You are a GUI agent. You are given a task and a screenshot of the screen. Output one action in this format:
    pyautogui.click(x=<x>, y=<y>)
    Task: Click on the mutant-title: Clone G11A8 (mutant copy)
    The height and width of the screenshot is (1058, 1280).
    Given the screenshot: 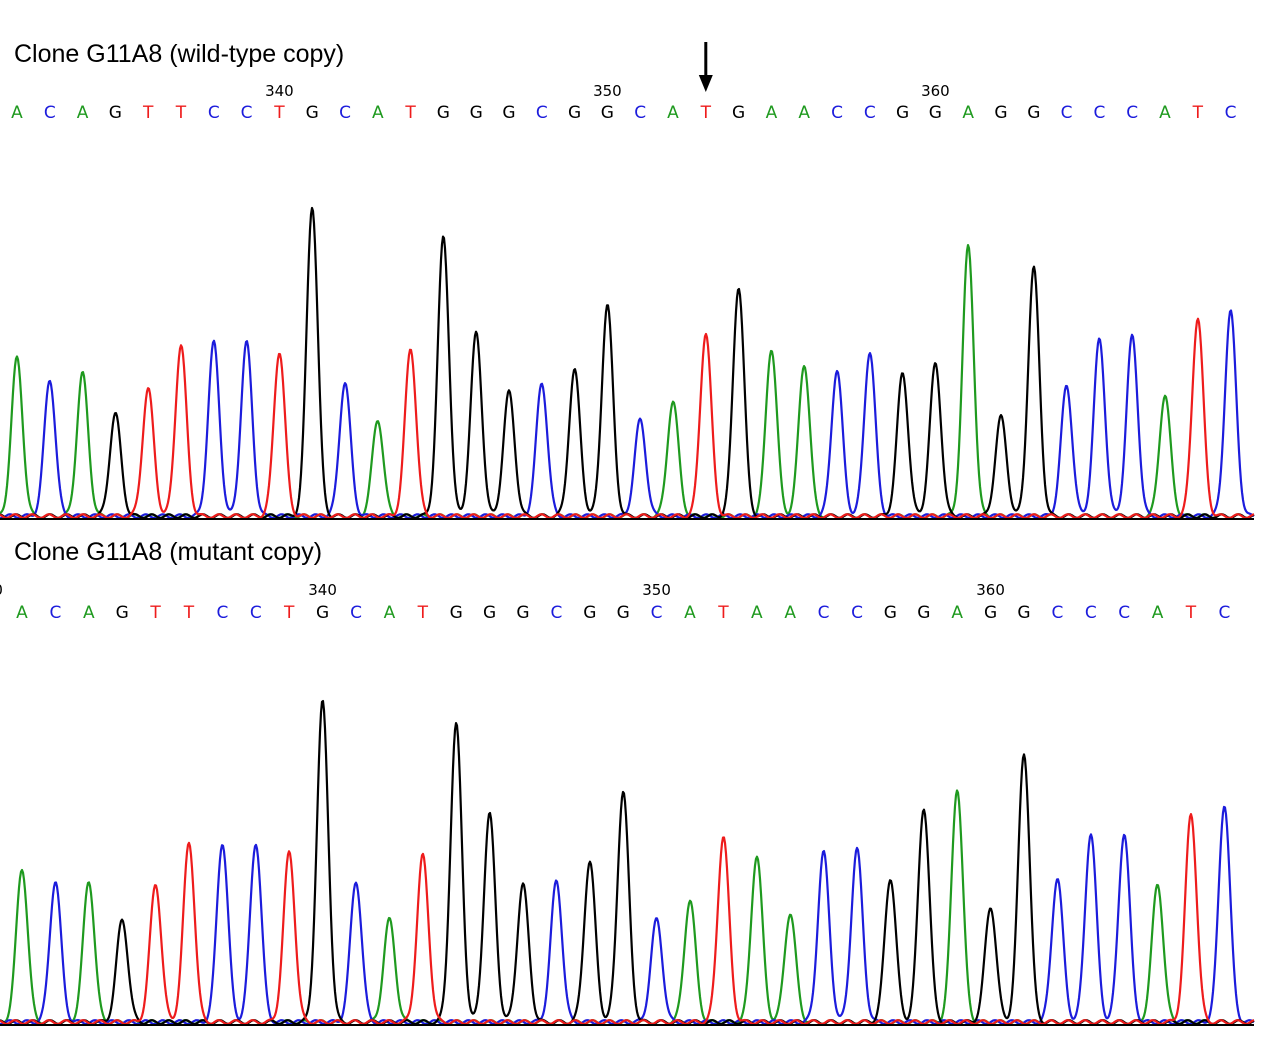 What is the action you would take?
    pyautogui.click(x=168, y=552)
    